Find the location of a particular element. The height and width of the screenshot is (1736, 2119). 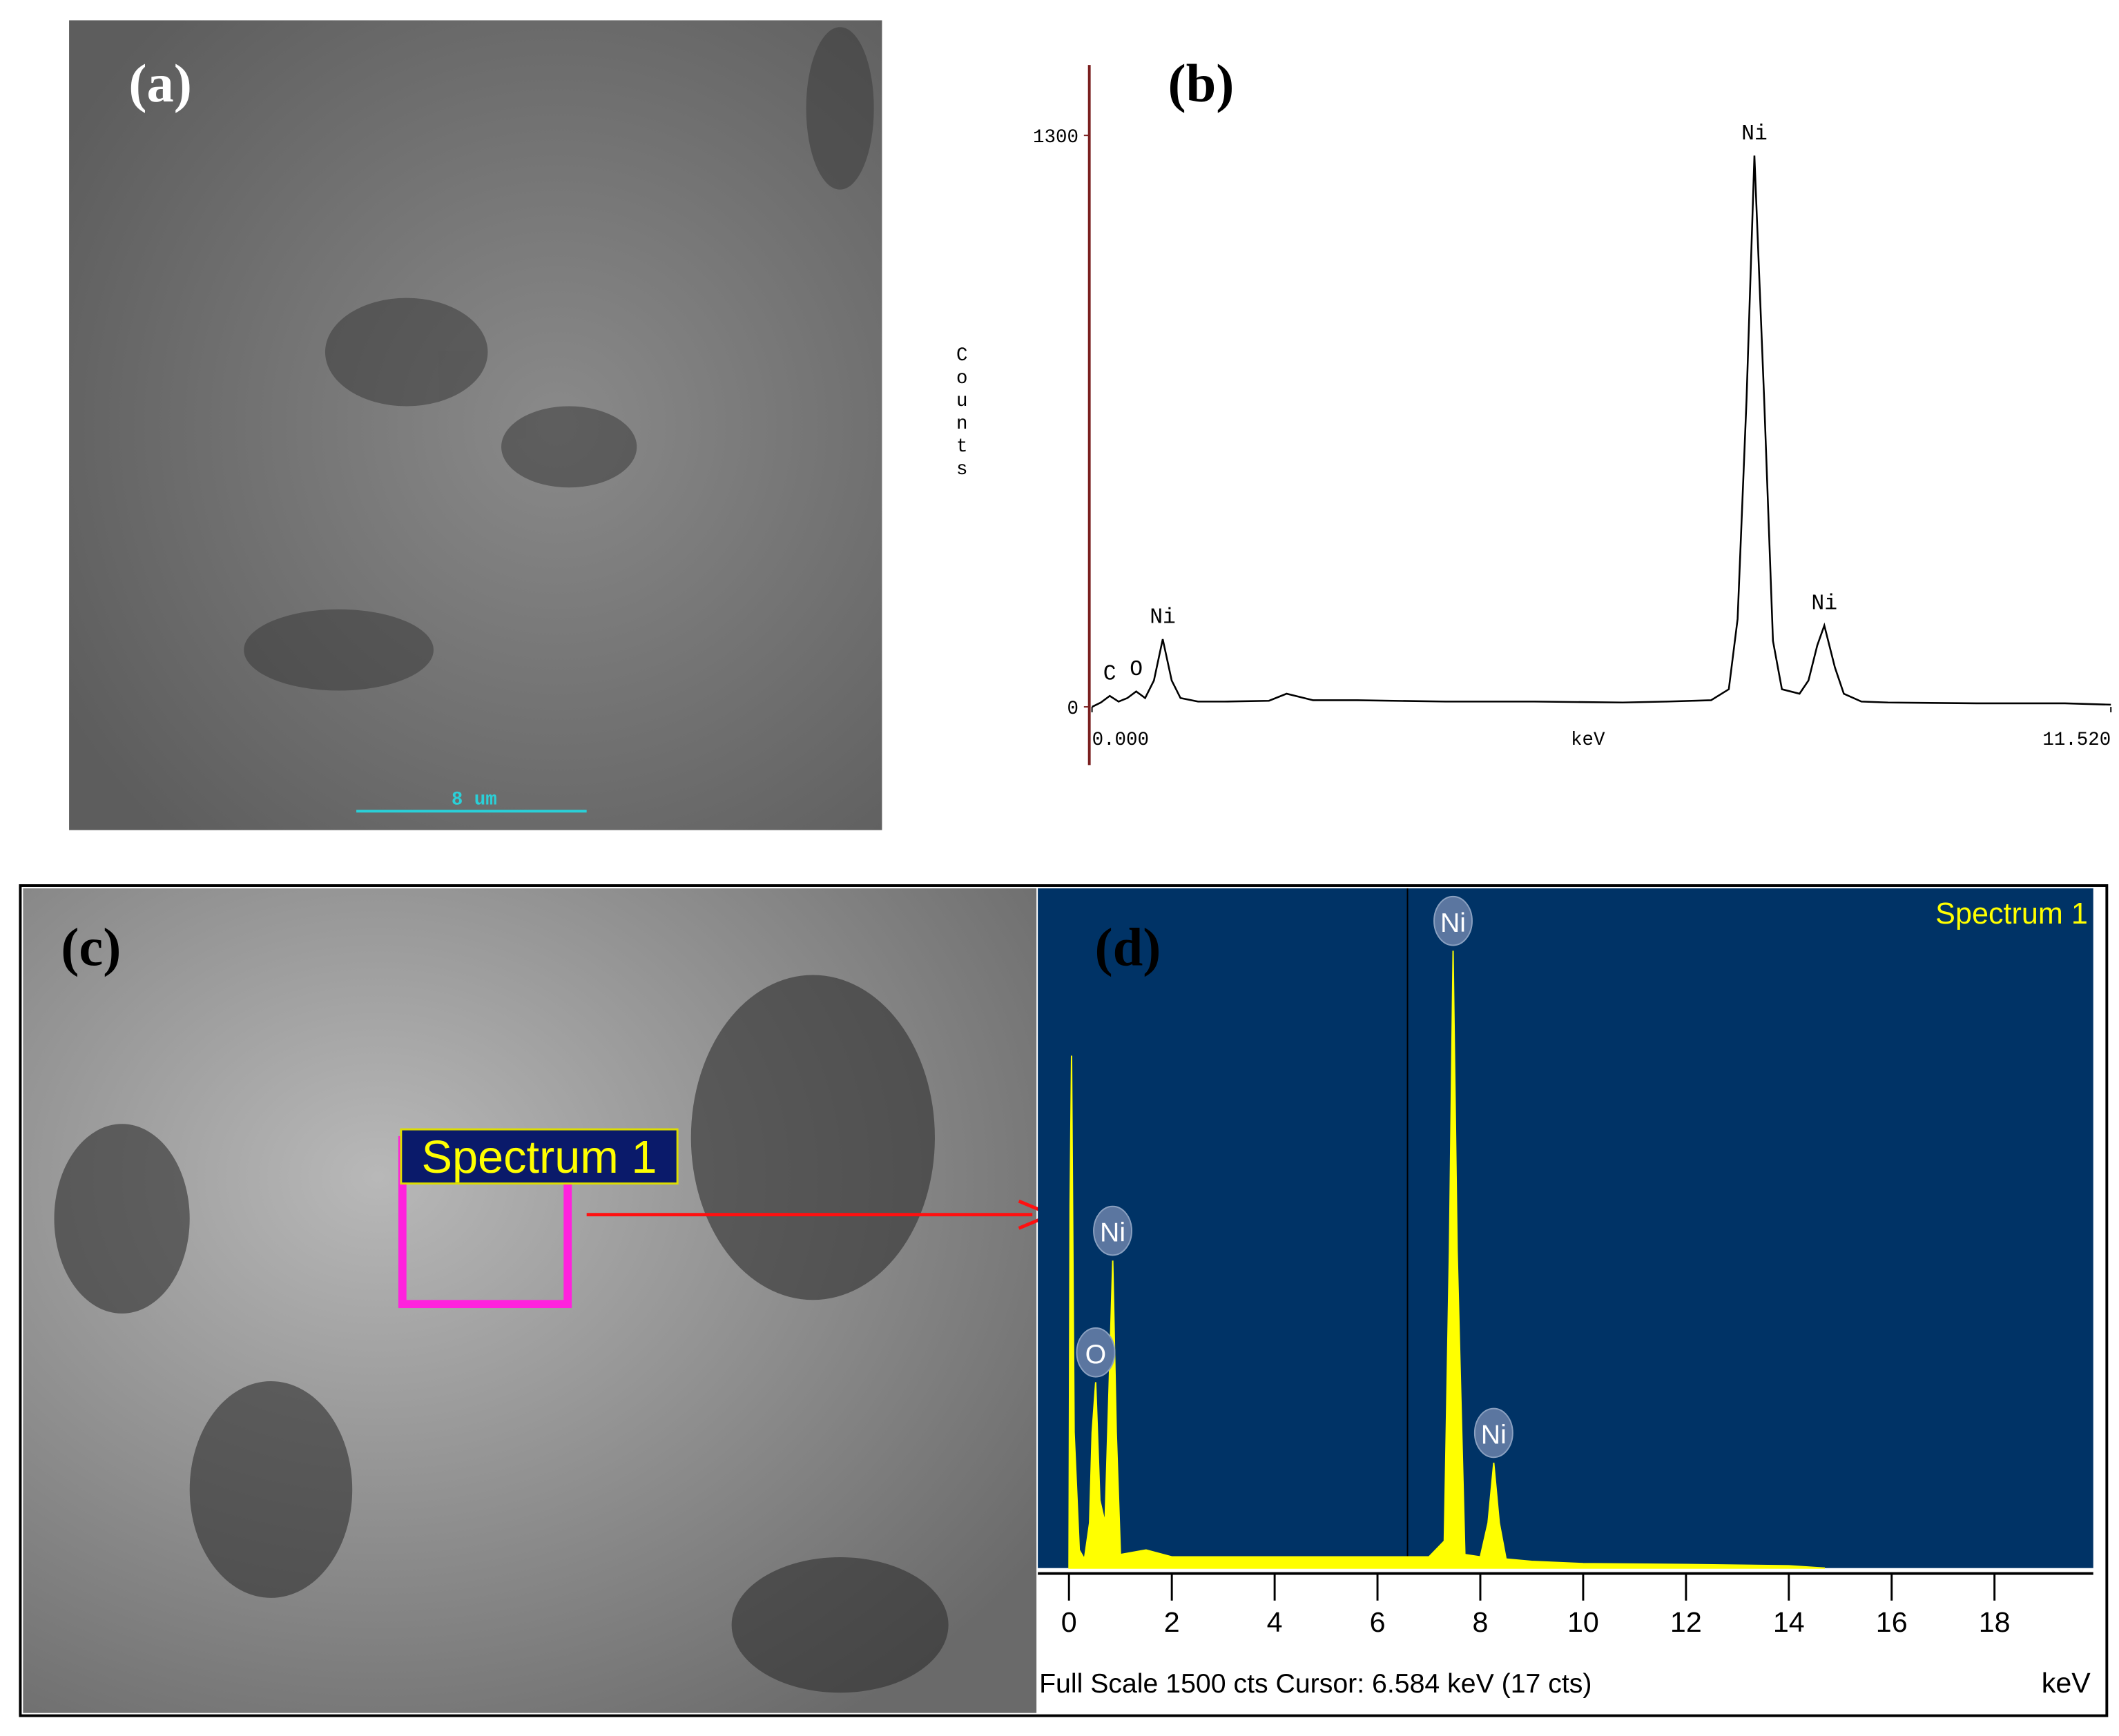

x-tick-label: 0.000 is located at coordinates (1120, 740).